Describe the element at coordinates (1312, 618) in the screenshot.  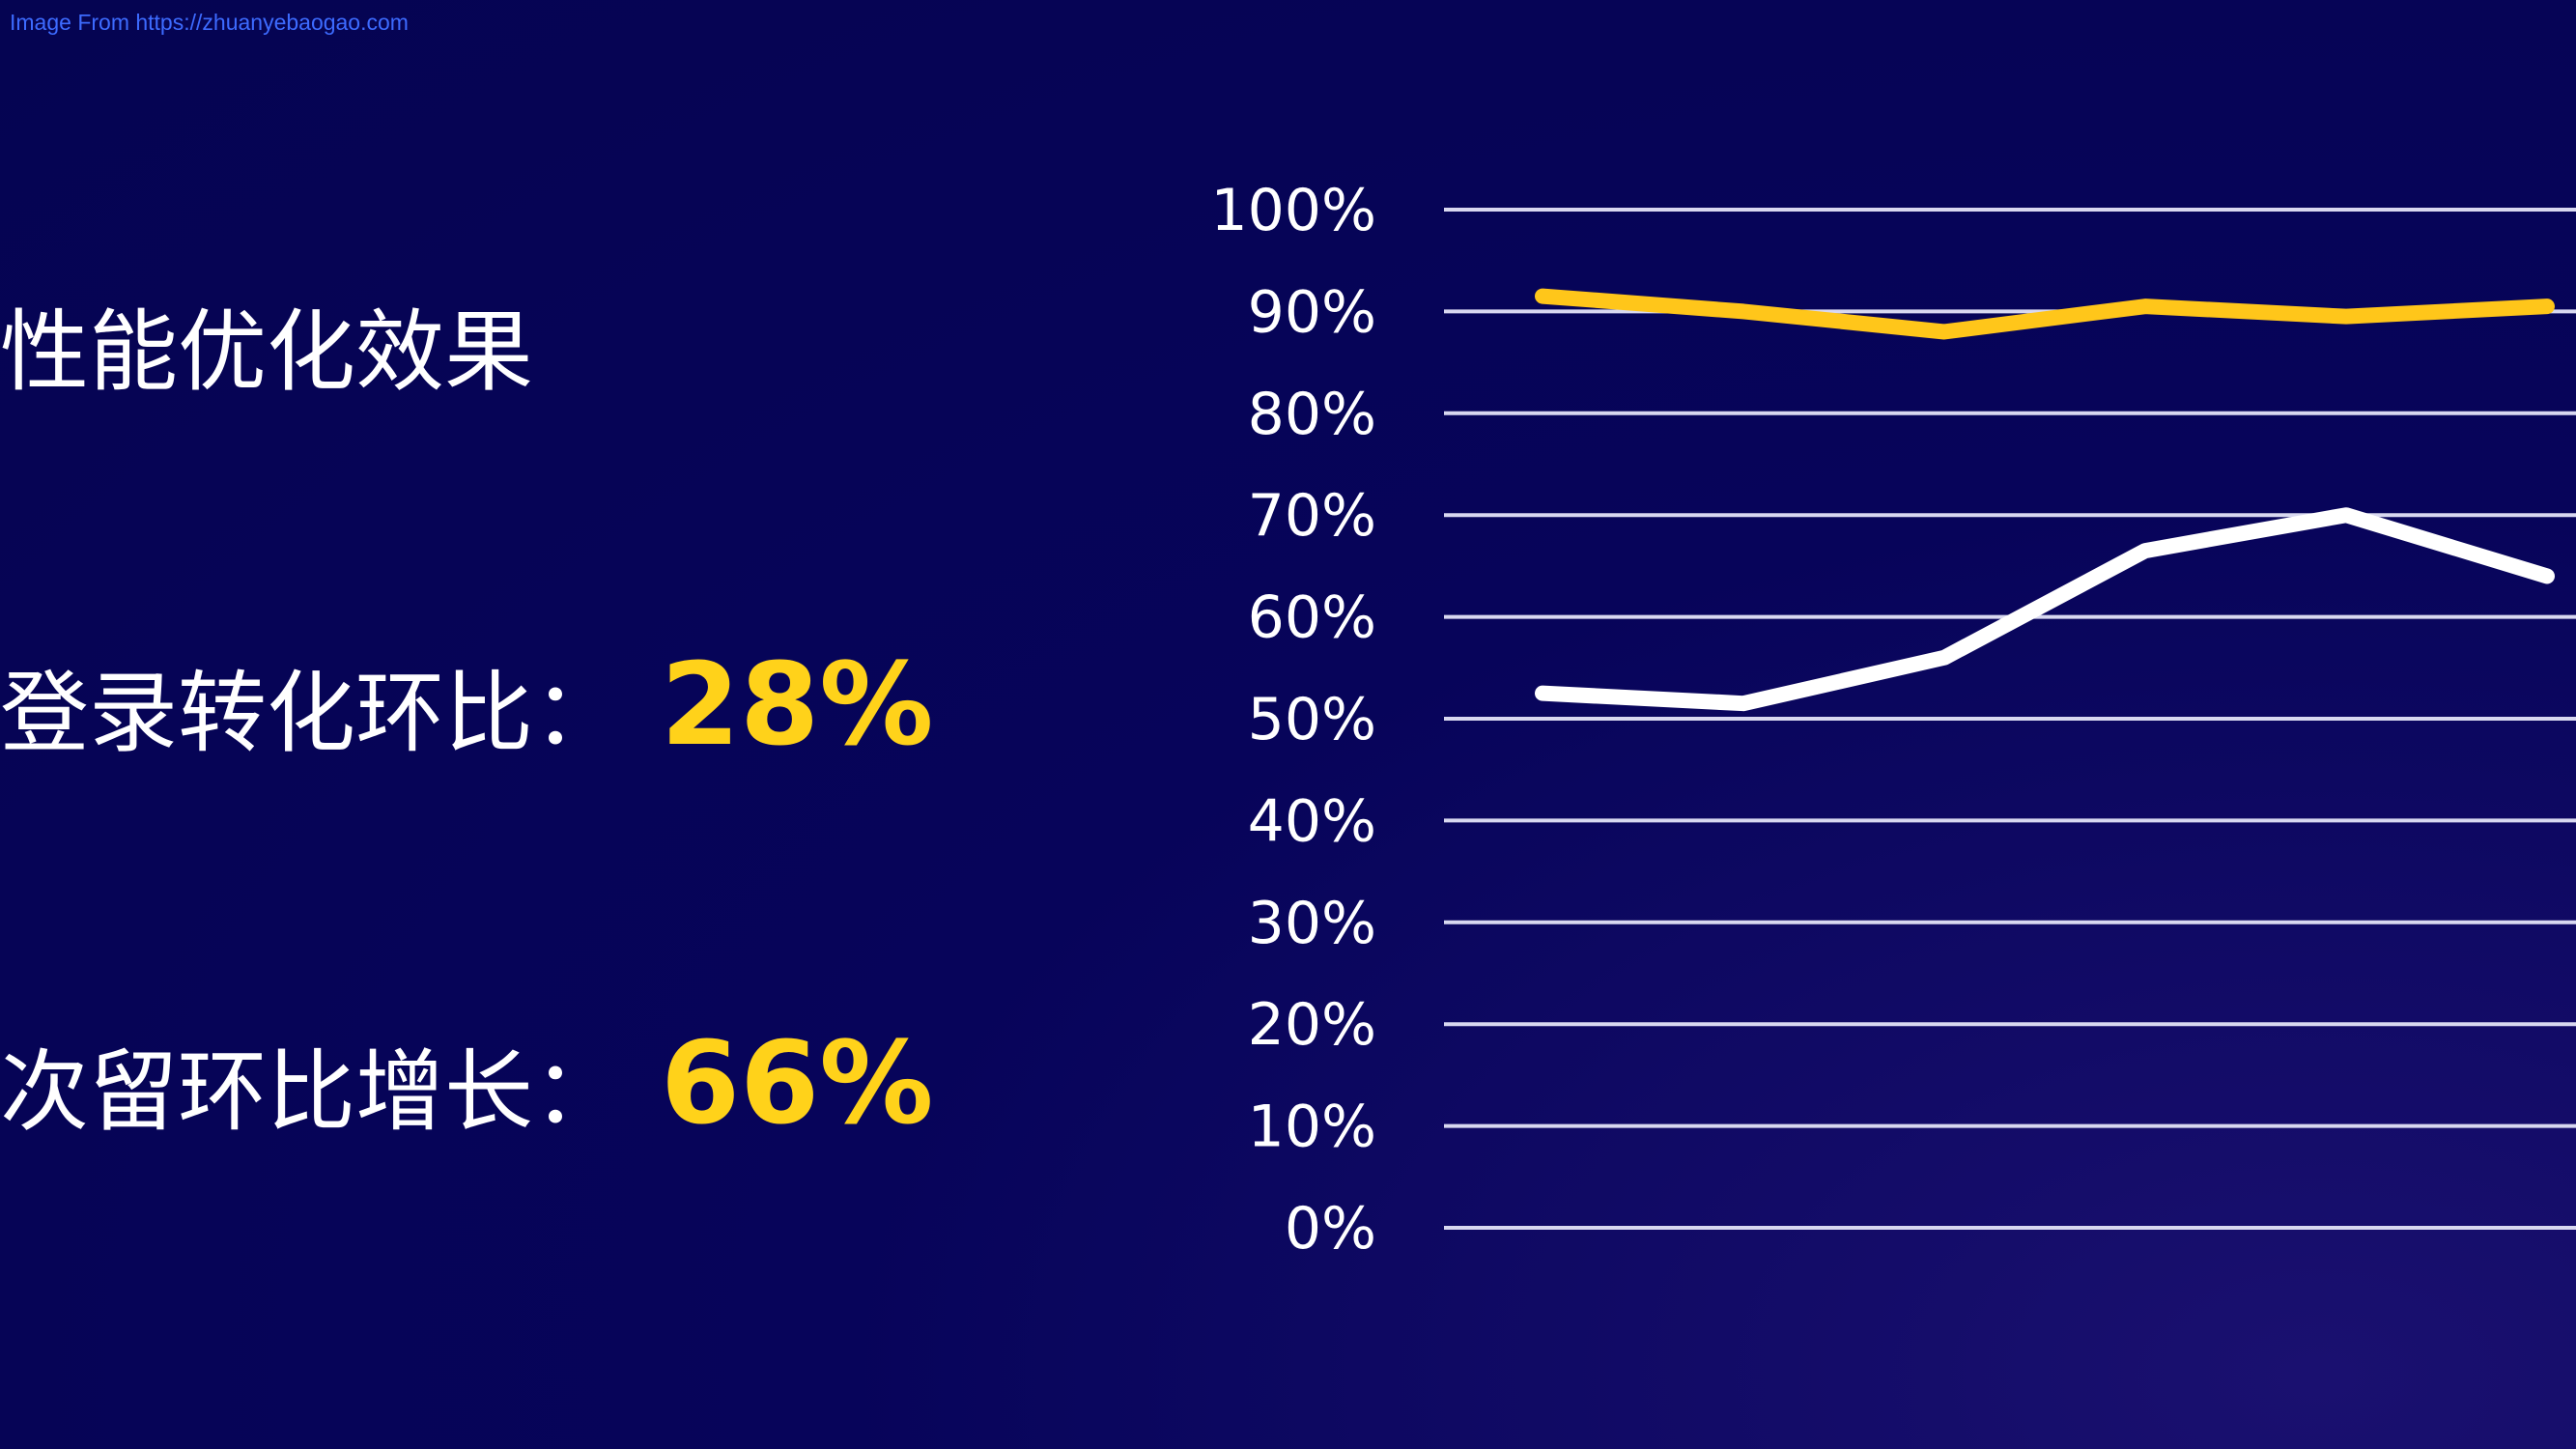
I see `y-tick-label: 60%` at that location.